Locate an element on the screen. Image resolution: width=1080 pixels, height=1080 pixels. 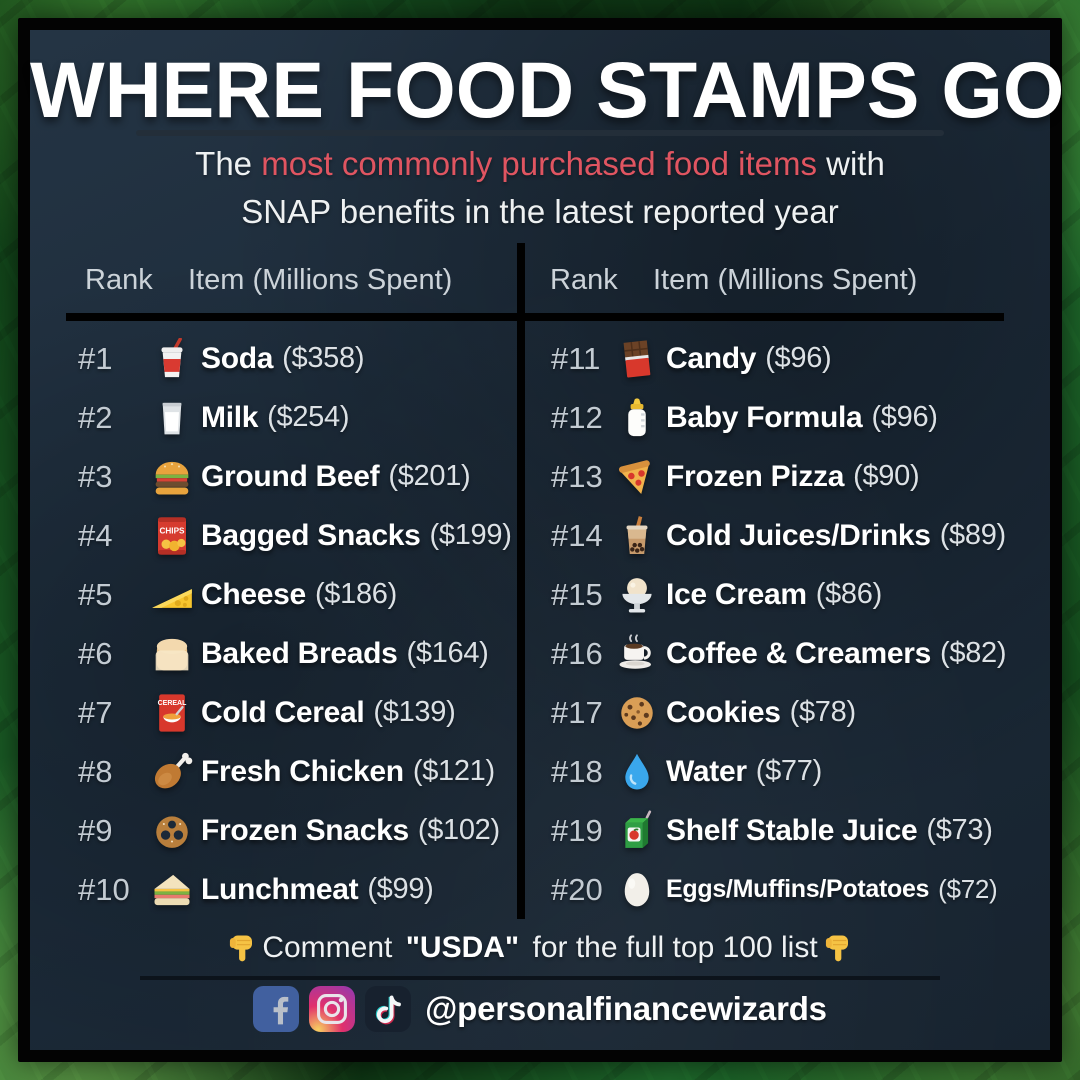
item-value: ($139) is located at coordinates (414, 712).